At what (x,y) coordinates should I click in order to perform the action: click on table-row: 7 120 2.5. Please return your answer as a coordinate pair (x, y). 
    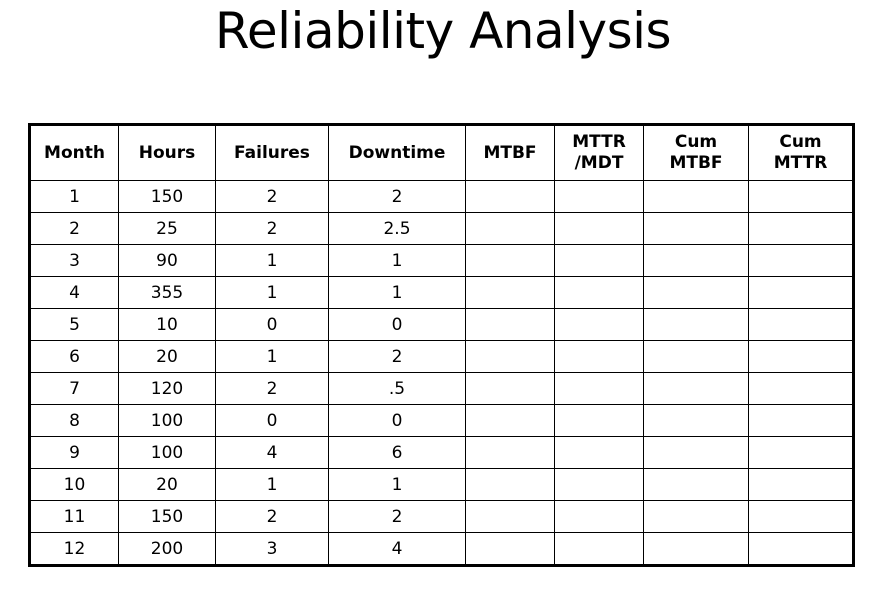
    Looking at the image, I should click on (441, 388).